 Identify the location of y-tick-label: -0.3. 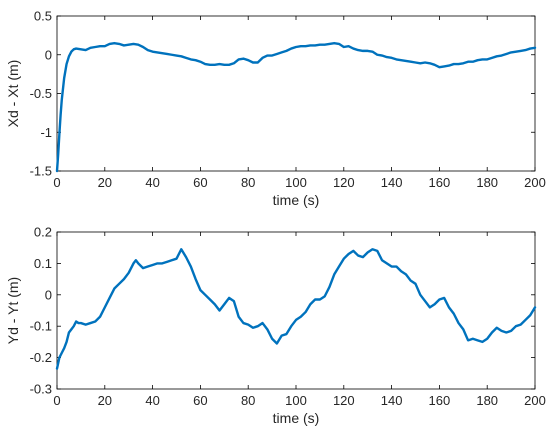
(41, 389).